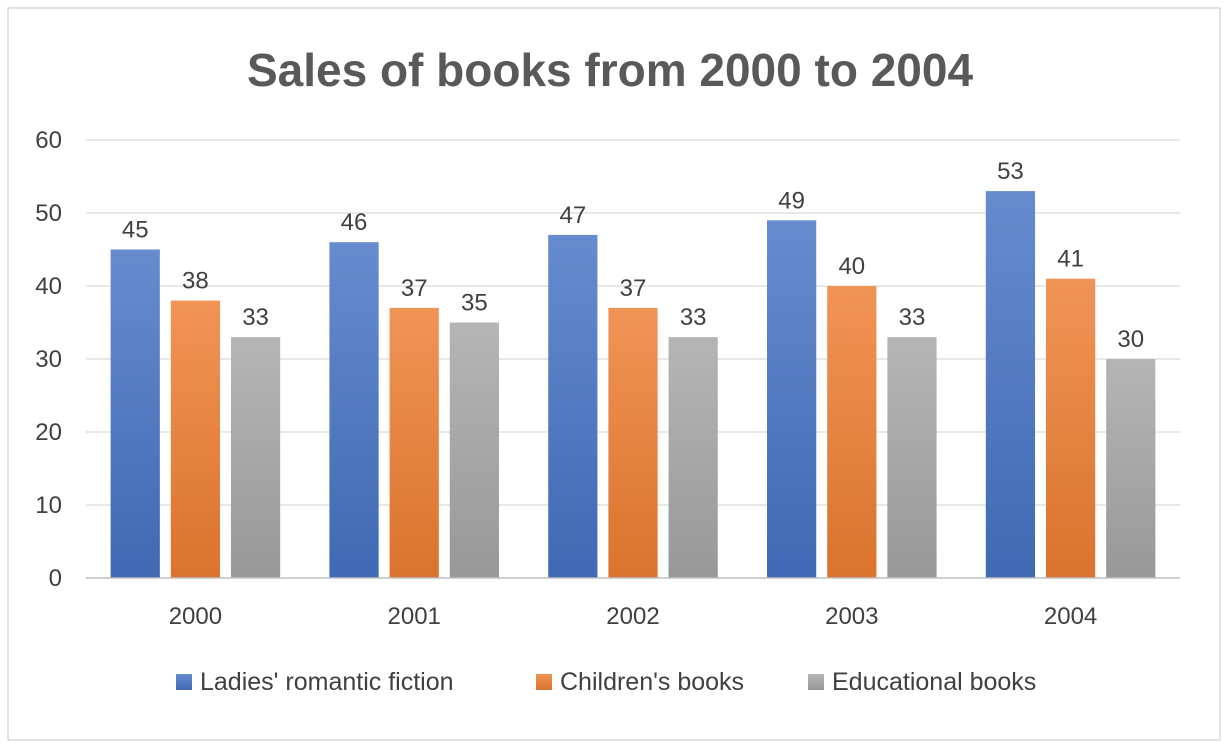 The height and width of the screenshot is (753, 1228). Describe the element at coordinates (55, 578) in the screenshot. I see `y-tick-label: 0` at that location.